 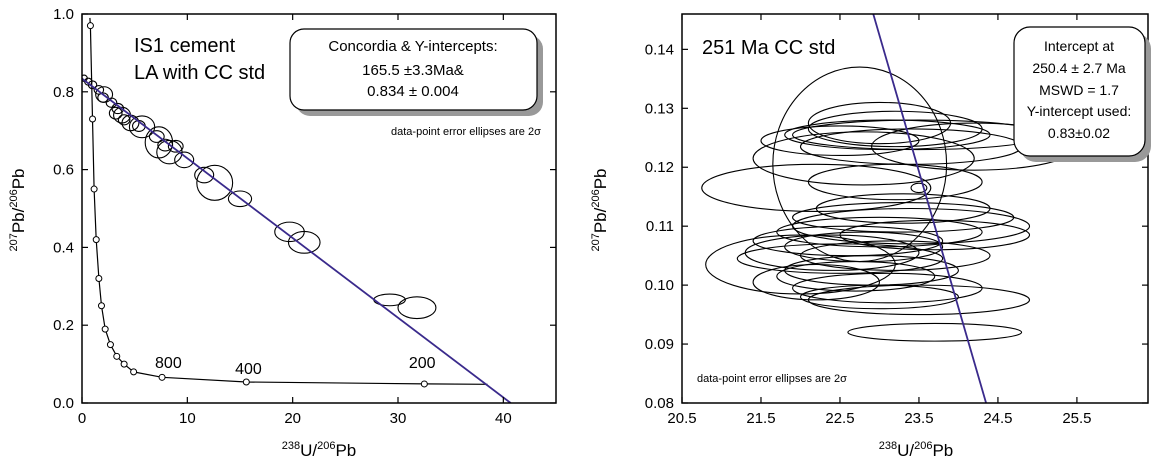 I want to click on chart-title: 251 Ma CC std, so click(x=768, y=48).